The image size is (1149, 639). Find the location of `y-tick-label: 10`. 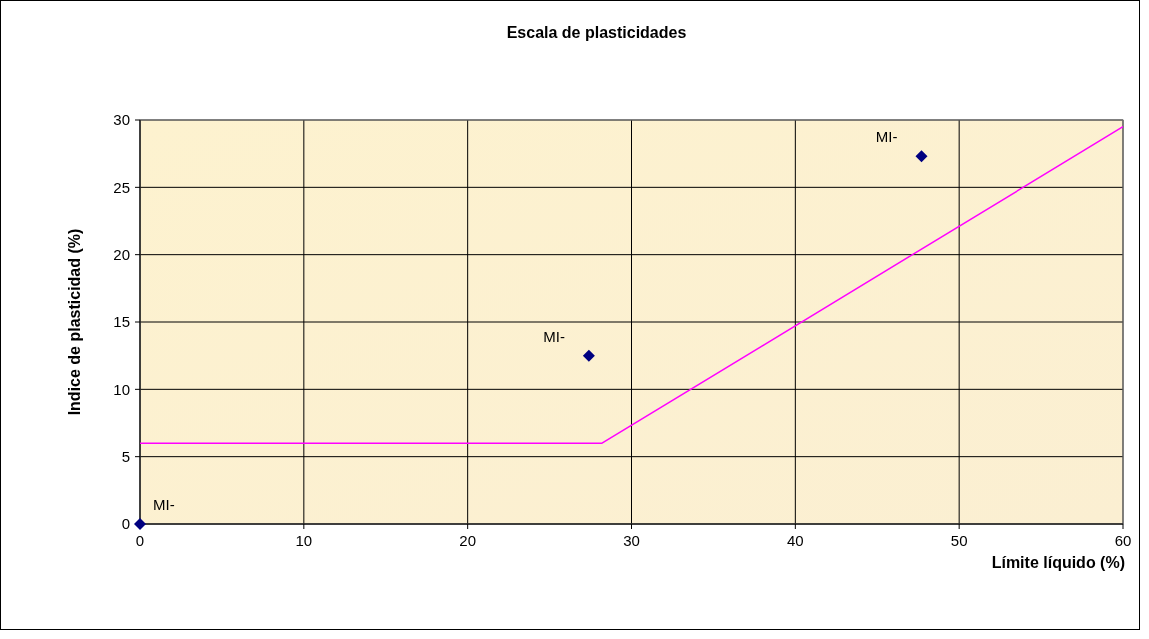

y-tick-label: 10 is located at coordinates (121, 389).